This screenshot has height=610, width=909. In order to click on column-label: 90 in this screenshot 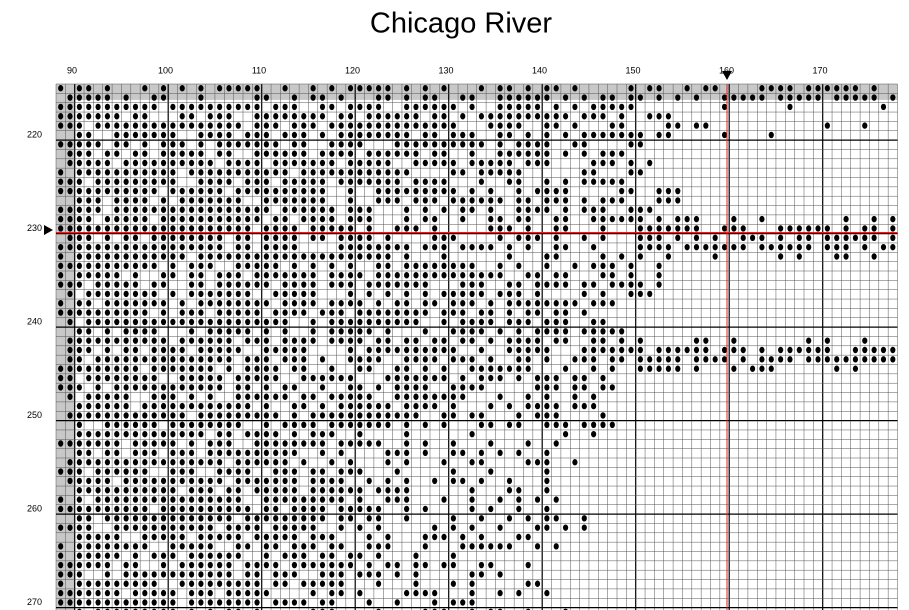, I will do `click(72, 70)`.